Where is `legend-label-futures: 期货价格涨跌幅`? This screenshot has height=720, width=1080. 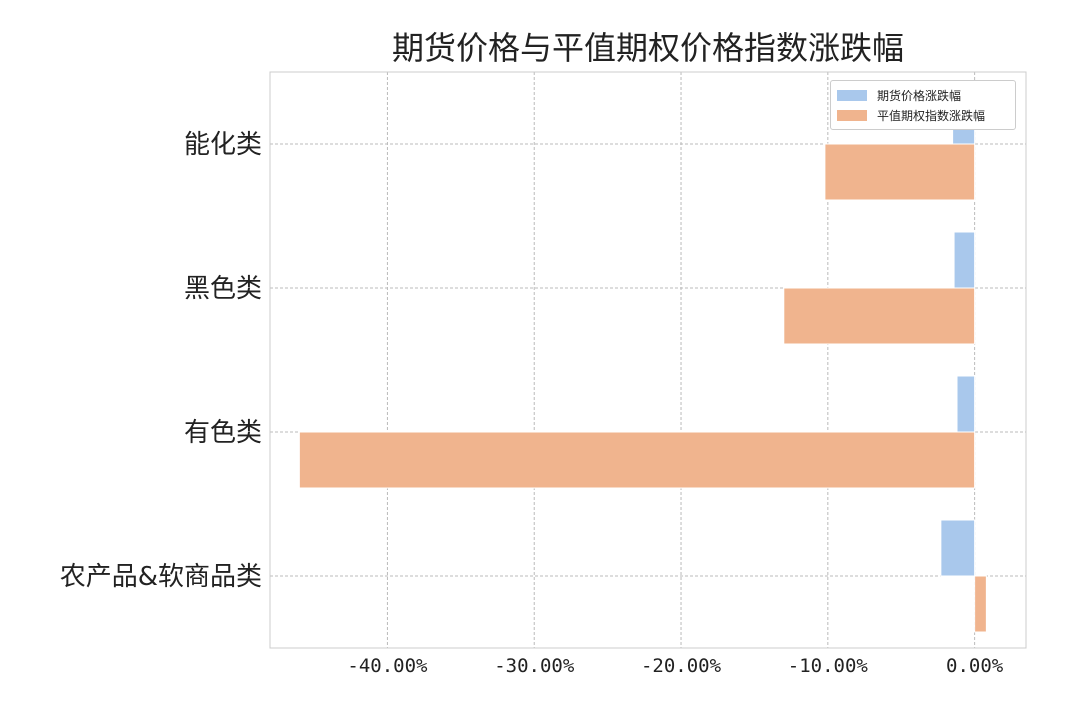 legend-label-futures: 期货价格涨跌幅 is located at coordinates (919, 95).